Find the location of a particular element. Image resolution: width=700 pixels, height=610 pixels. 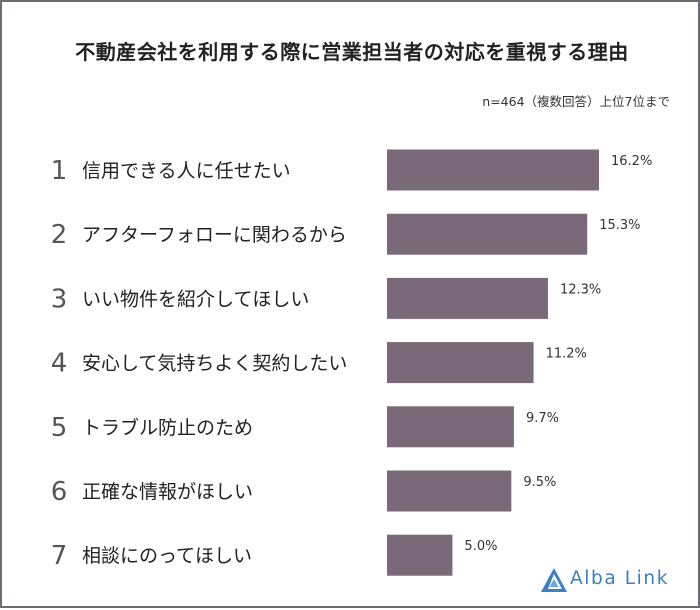

chart-title: 不動産会社を利用する際に営業担当者の対応を重視する理由 is located at coordinates (352, 52).